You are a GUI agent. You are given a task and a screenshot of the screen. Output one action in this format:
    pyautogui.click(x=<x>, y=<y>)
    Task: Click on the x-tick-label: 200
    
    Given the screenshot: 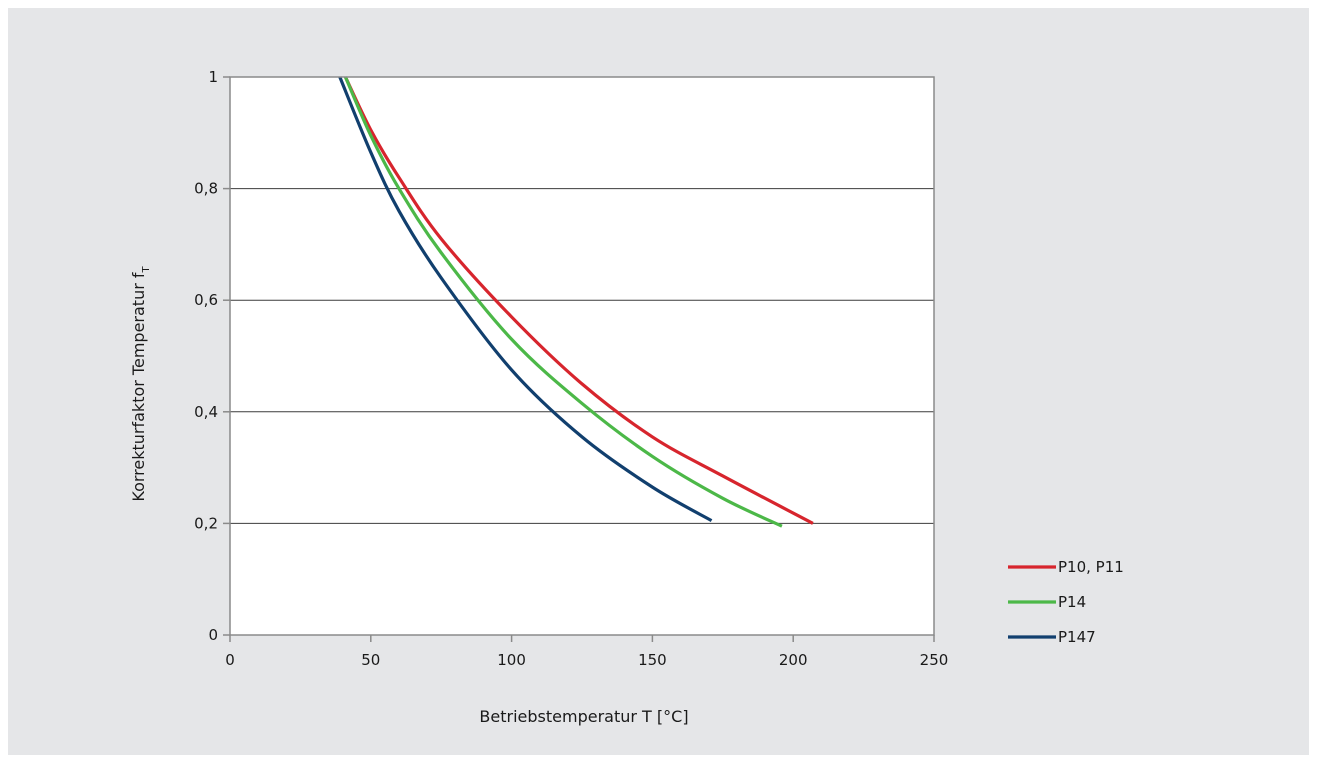 What is the action you would take?
    pyautogui.click(x=793, y=660)
    